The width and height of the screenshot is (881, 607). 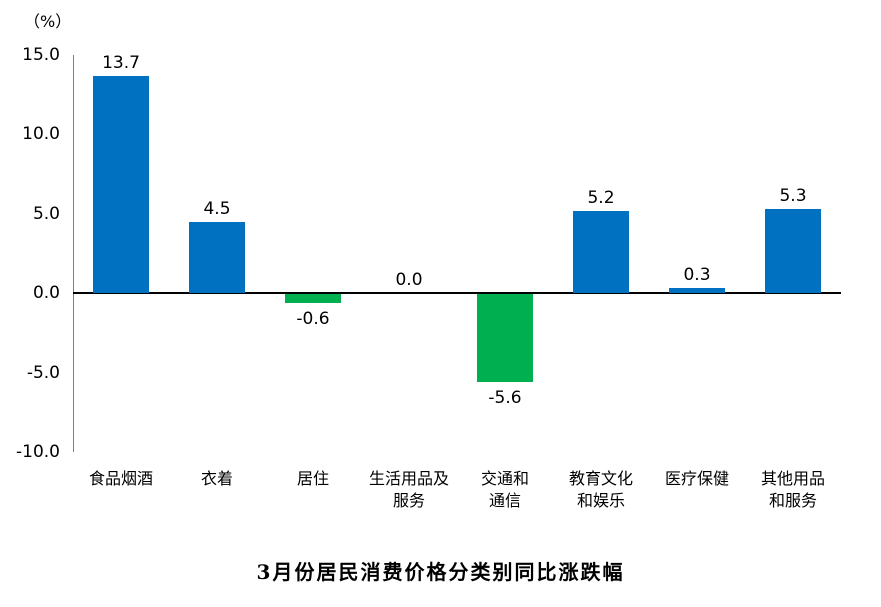 I want to click on y-tick-label: -5.0, so click(x=43, y=372).